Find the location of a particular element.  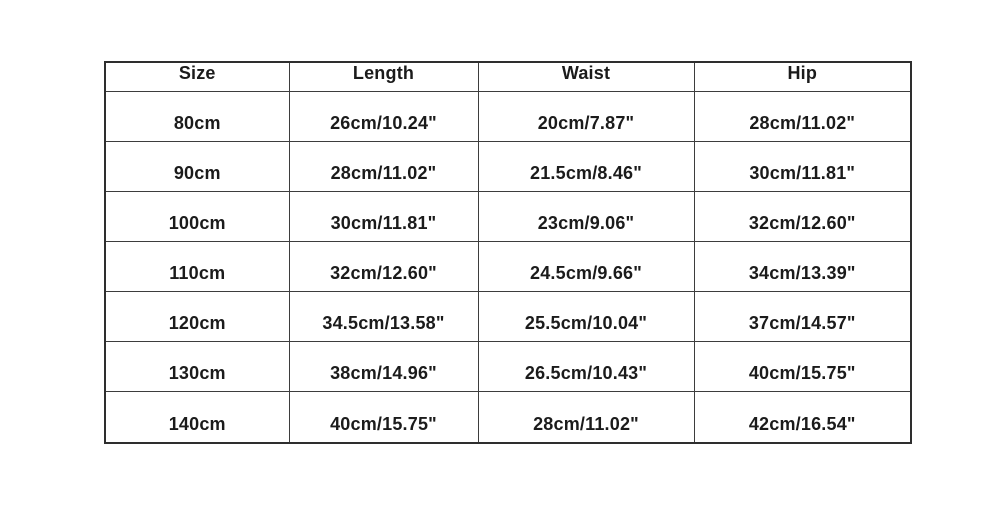

table-cell-length: 30cm/11.81" is located at coordinates (383, 217).